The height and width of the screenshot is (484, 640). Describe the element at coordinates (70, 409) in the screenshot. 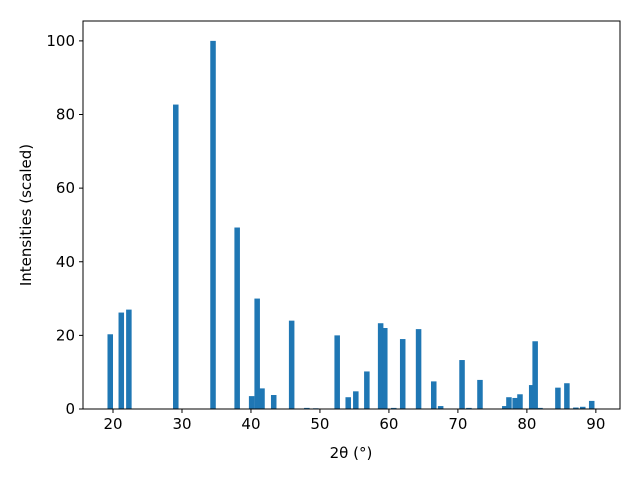

I see `y-tick-label: 0` at that location.